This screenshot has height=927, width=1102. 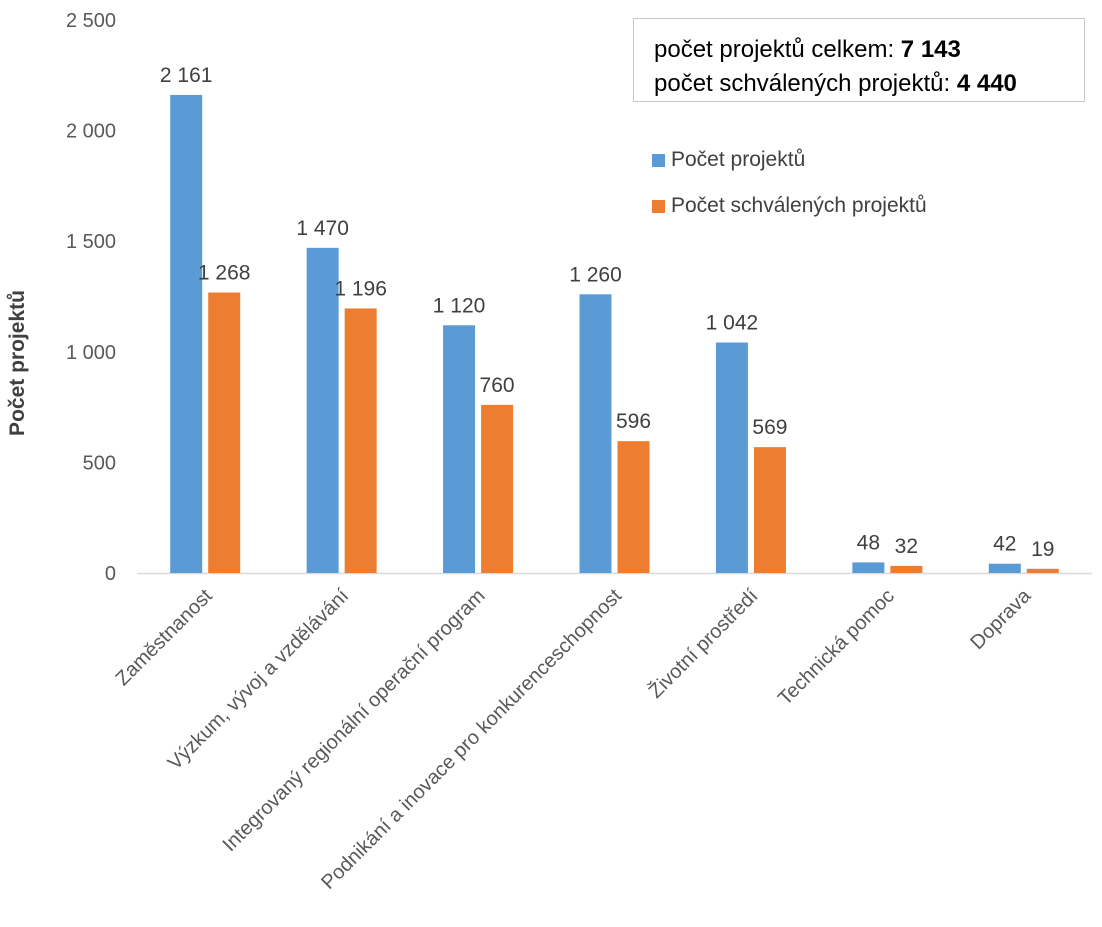 What do you see at coordinates (777, 49) in the screenshot?
I see `summary-total-label: počet projektů celkem:` at bounding box center [777, 49].